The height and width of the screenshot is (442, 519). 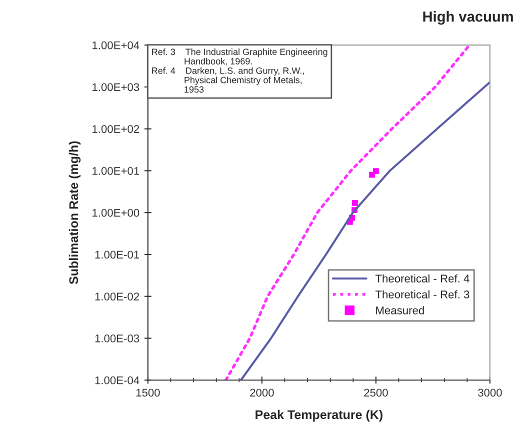 What do you see at coordinates (116, 212) in the screenshot?
I see `y-tick-label: 1.00E+00` at bounding box center [116, 212].